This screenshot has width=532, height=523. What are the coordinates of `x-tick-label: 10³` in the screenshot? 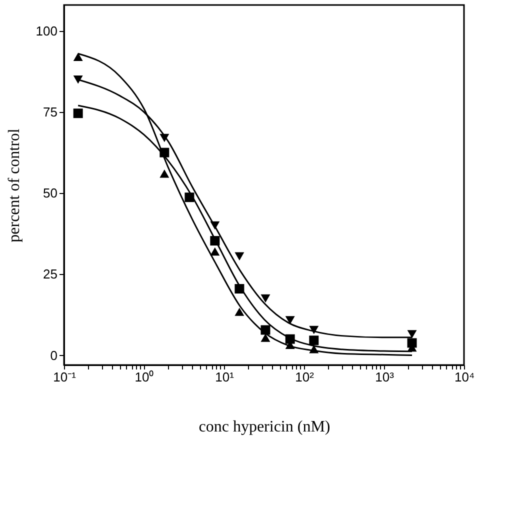 It's located at (385, 377).